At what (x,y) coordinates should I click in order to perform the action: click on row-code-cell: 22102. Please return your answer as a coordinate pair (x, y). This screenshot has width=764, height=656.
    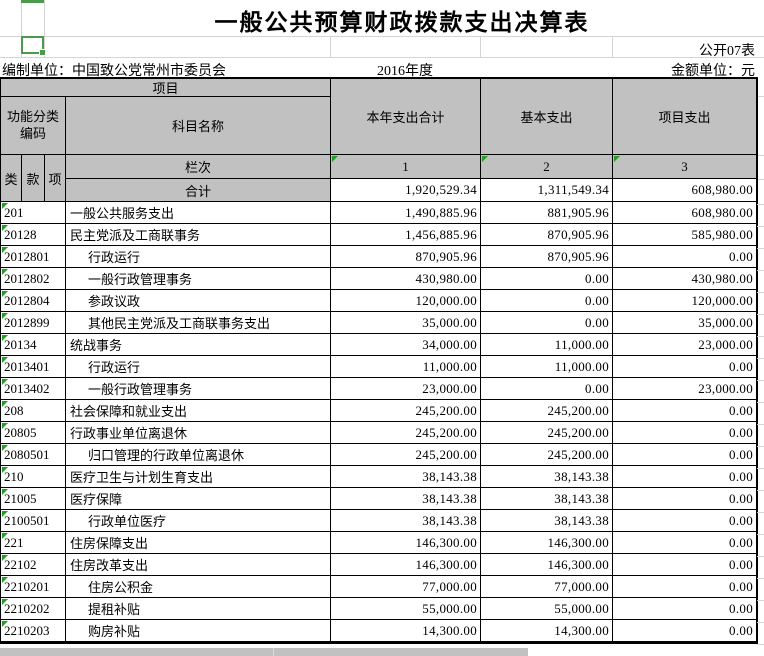
    Looking at the image, I should click on (33, 565).